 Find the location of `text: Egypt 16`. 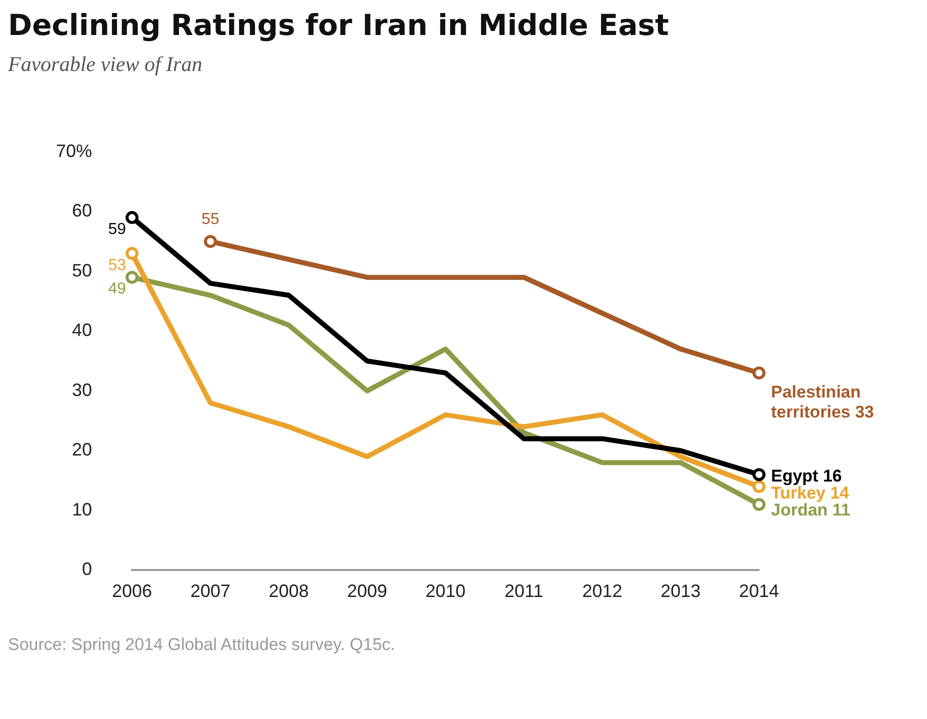

text: Egypt 16 is located at coordinates (806, 476).